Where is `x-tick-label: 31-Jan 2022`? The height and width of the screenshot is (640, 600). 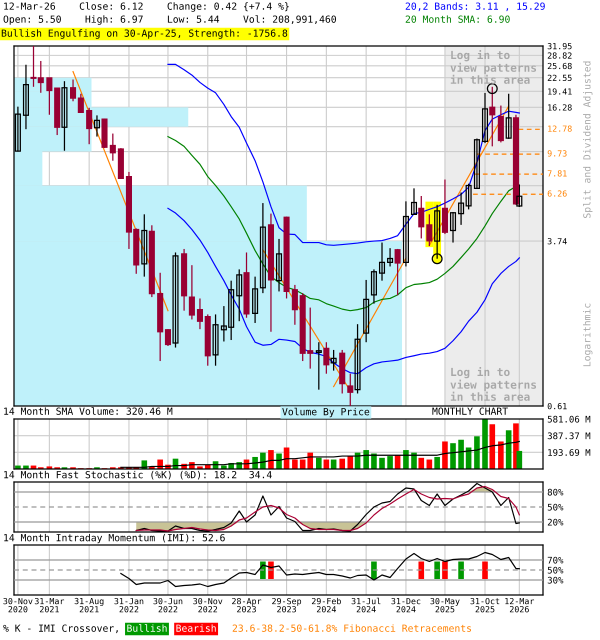
x-tick-label: 31-Jan 2022 is located at coordinates (129, 605).